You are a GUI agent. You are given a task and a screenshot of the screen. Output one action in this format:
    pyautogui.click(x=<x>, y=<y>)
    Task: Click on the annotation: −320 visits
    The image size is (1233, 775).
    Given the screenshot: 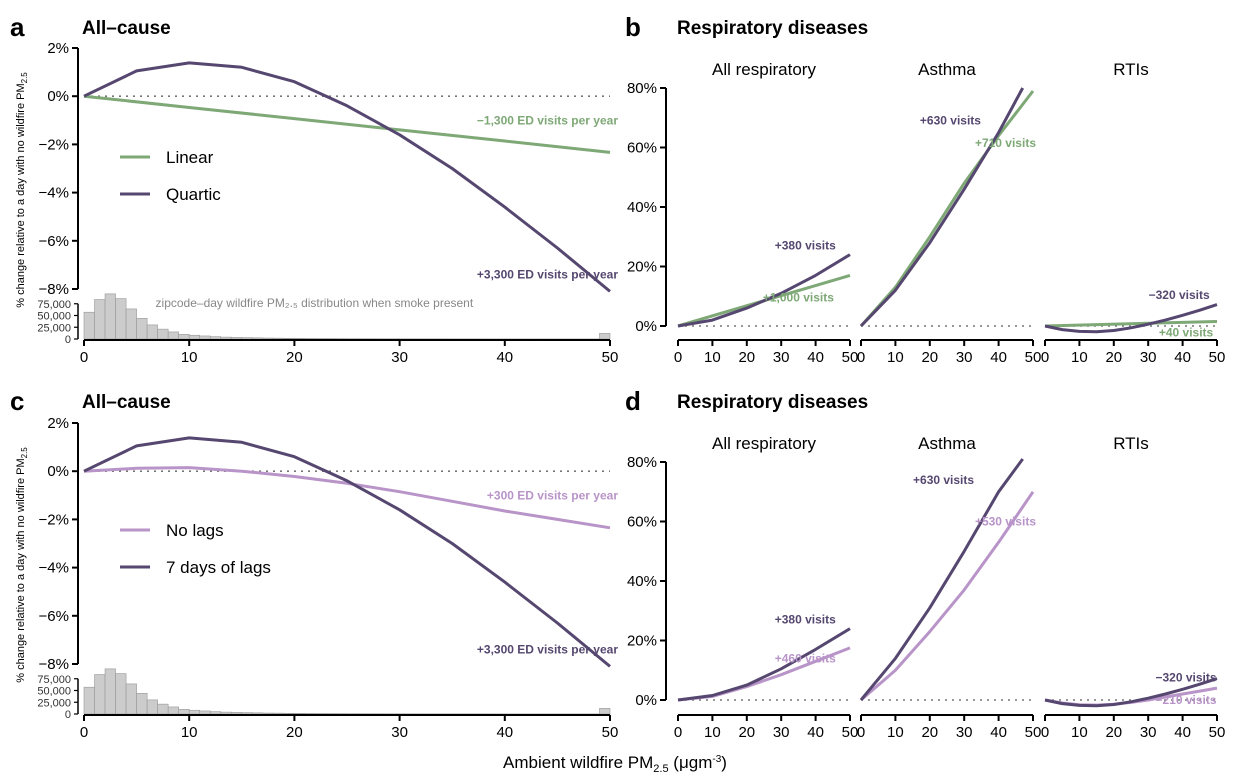 What is the action you would take?
    pyautogui.click(x=1186, y=678)
    